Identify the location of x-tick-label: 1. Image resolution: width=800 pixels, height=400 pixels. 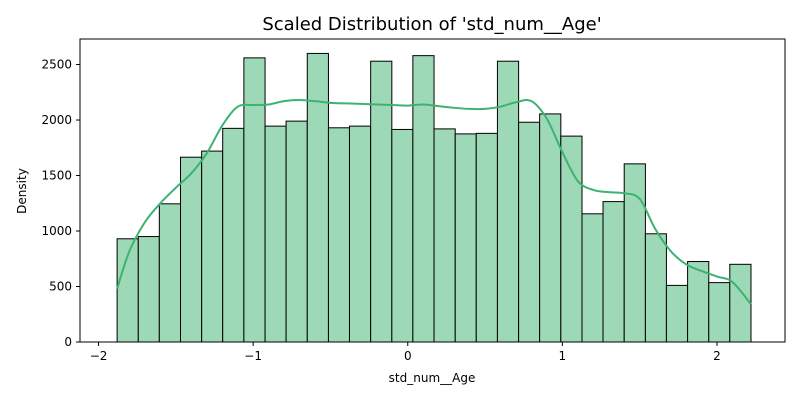
(563, 356).